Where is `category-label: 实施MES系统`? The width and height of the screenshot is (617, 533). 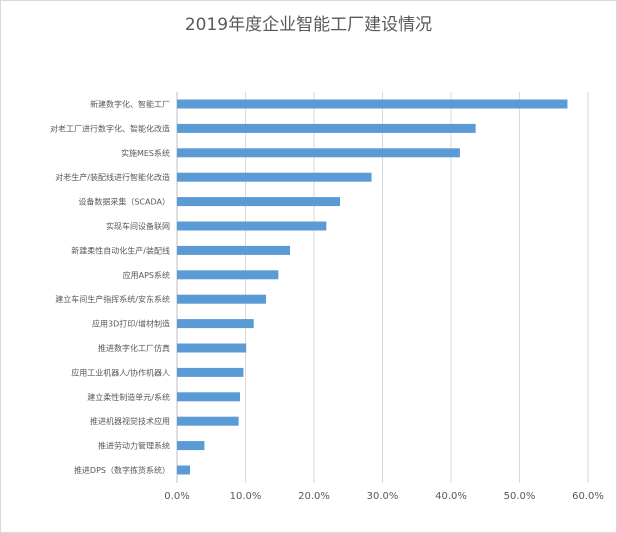
category-label: 实施MES系统 is located at coordinates (145, 153).